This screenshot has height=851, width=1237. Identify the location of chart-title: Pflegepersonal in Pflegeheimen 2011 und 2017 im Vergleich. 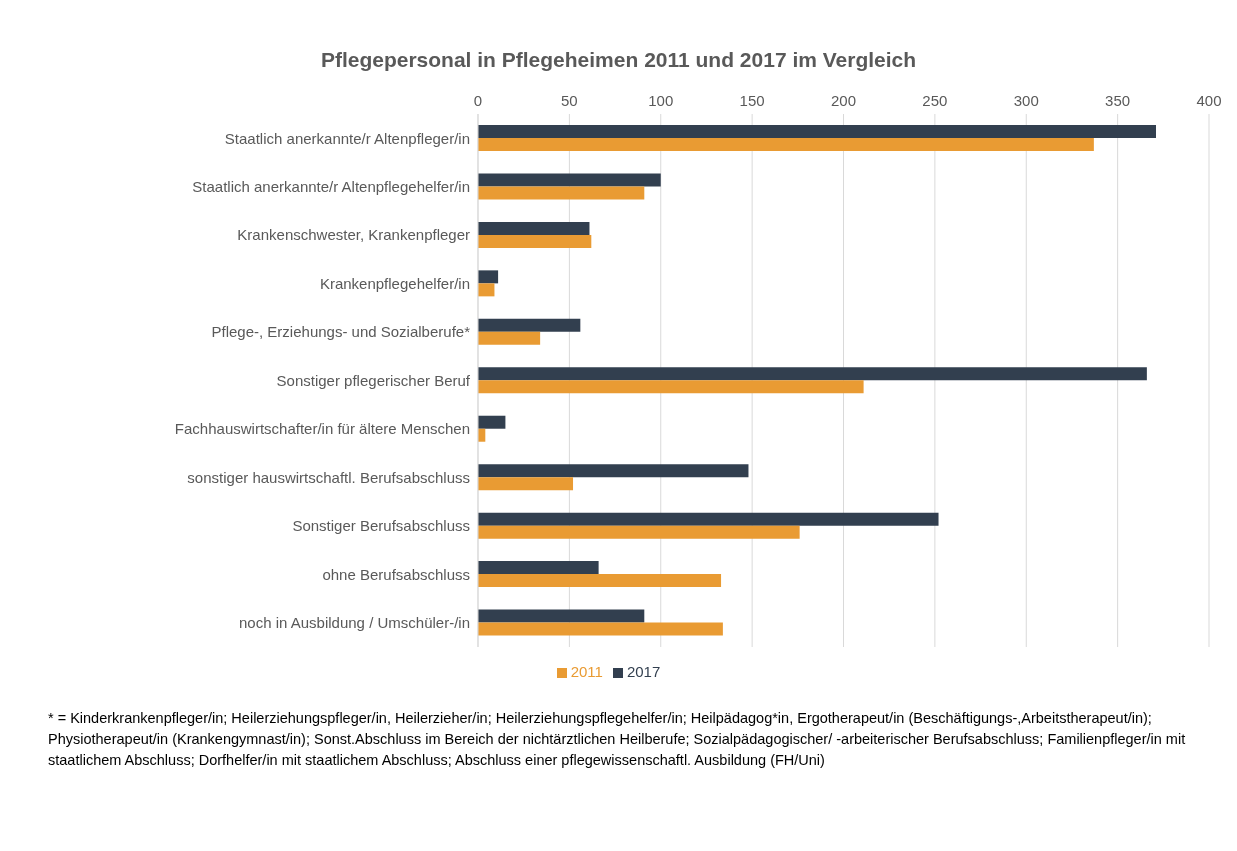
(618, 60).